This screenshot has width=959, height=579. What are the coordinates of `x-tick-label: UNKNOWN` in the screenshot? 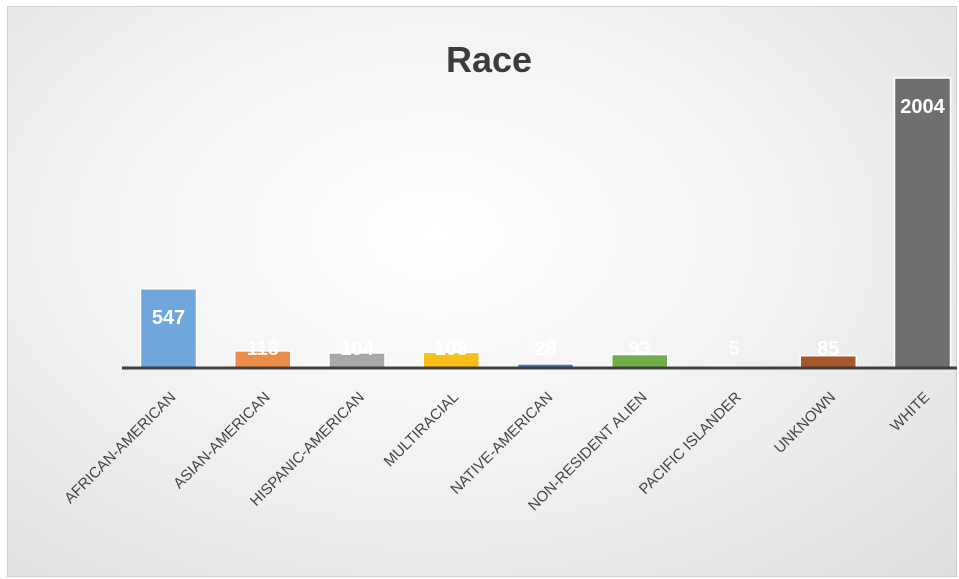 It's located at (805, 423).